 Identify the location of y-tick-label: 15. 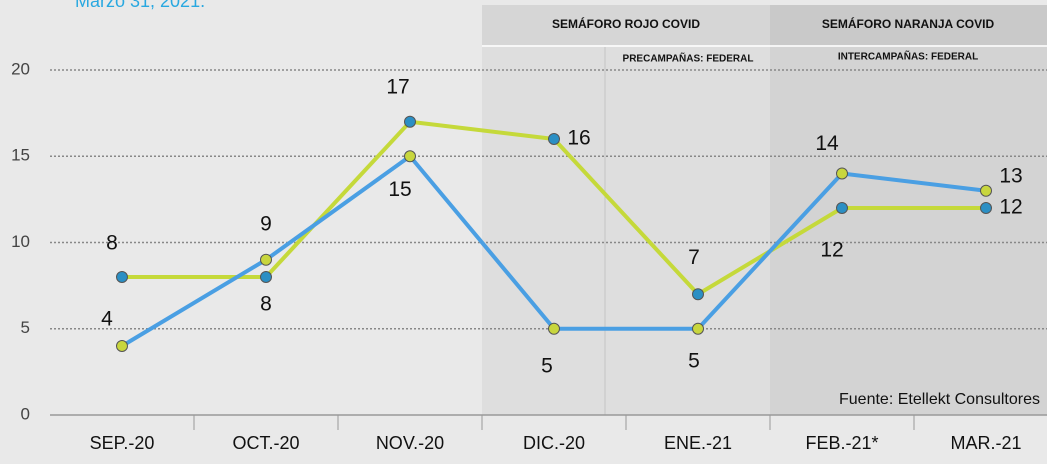
(20, 155).